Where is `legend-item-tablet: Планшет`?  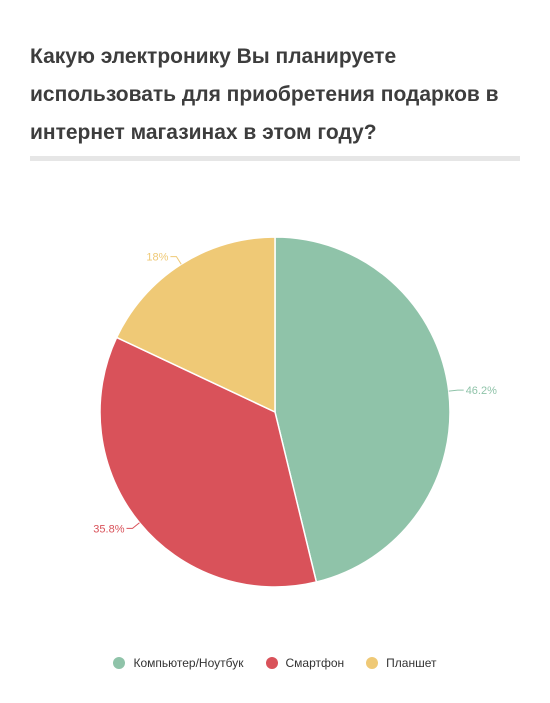
legend-item-tablet: Планшет is located at coordinates (401, 663).